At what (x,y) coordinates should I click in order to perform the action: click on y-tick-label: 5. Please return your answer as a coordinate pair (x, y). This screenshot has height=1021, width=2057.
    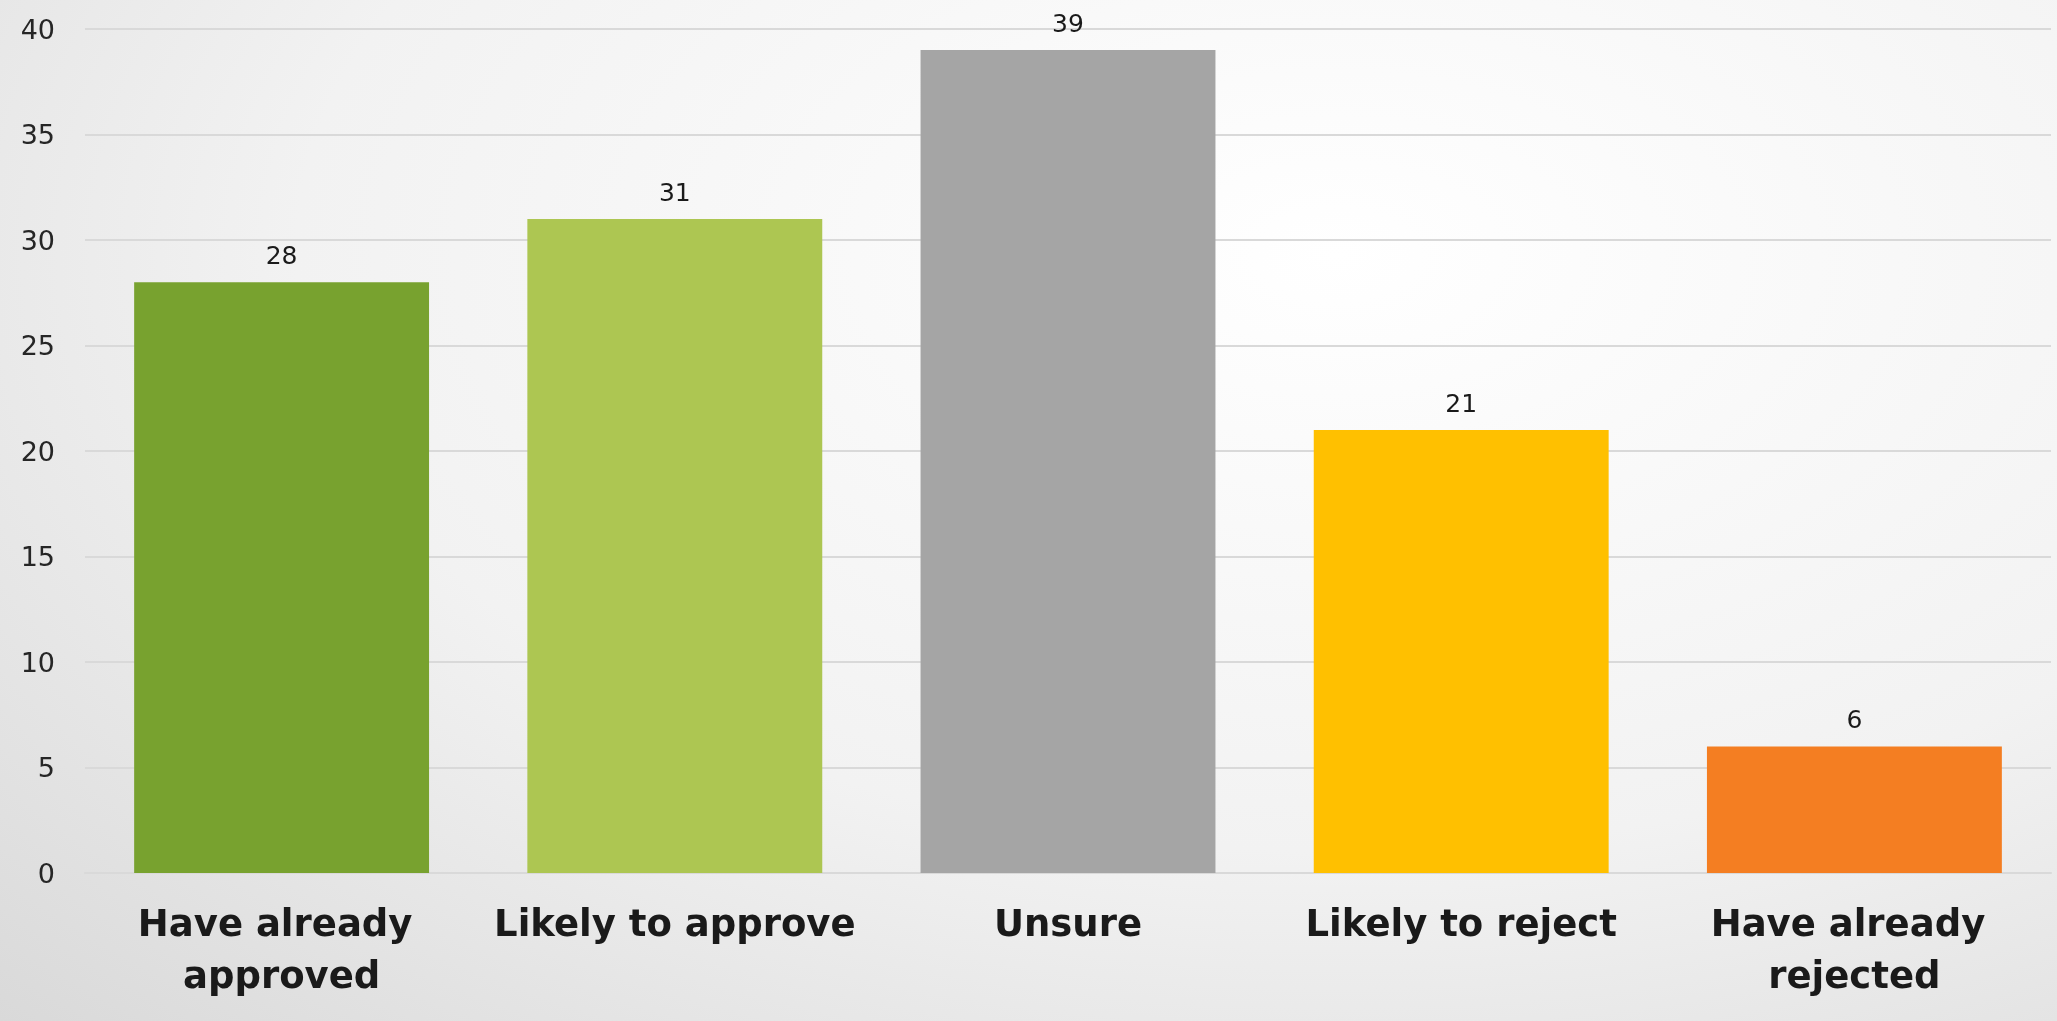
    Looking at the image, I should click on (46, 767).